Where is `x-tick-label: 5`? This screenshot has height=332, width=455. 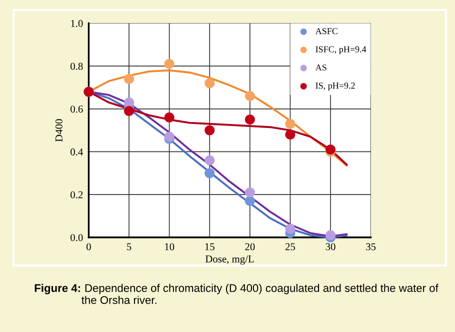 x-tick-label: 5 is located at coordinates (129, 246).